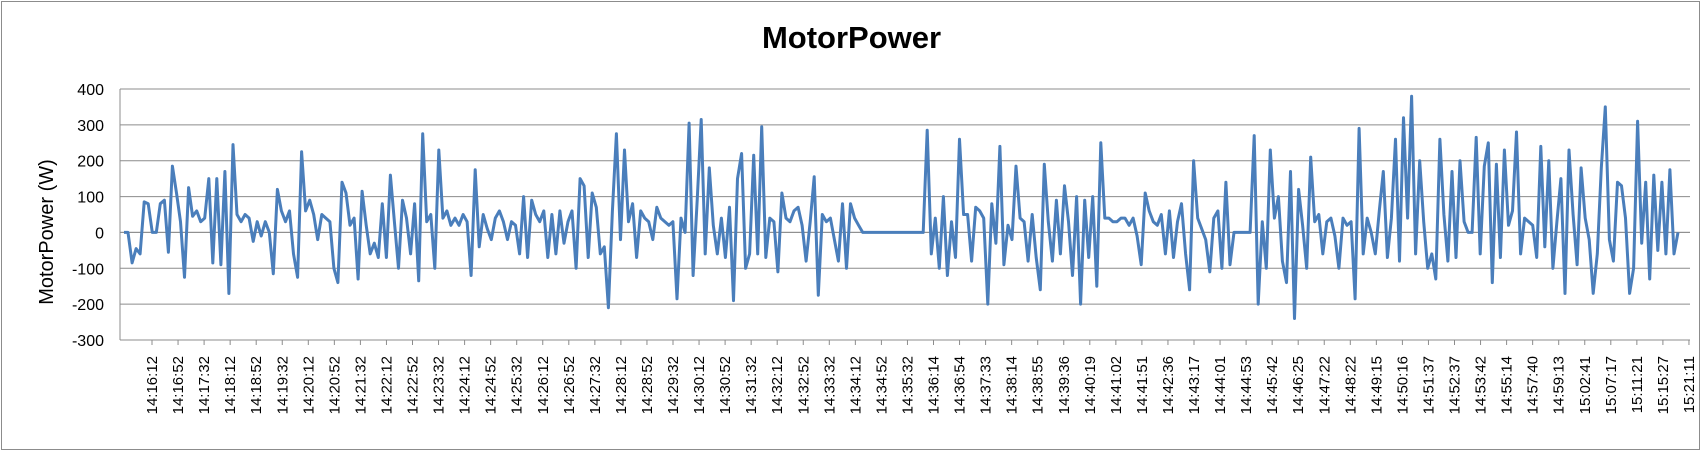 The image size is (1703, 453). I want to click on x-tick-label: 14:44:01, so click(1220, 385).